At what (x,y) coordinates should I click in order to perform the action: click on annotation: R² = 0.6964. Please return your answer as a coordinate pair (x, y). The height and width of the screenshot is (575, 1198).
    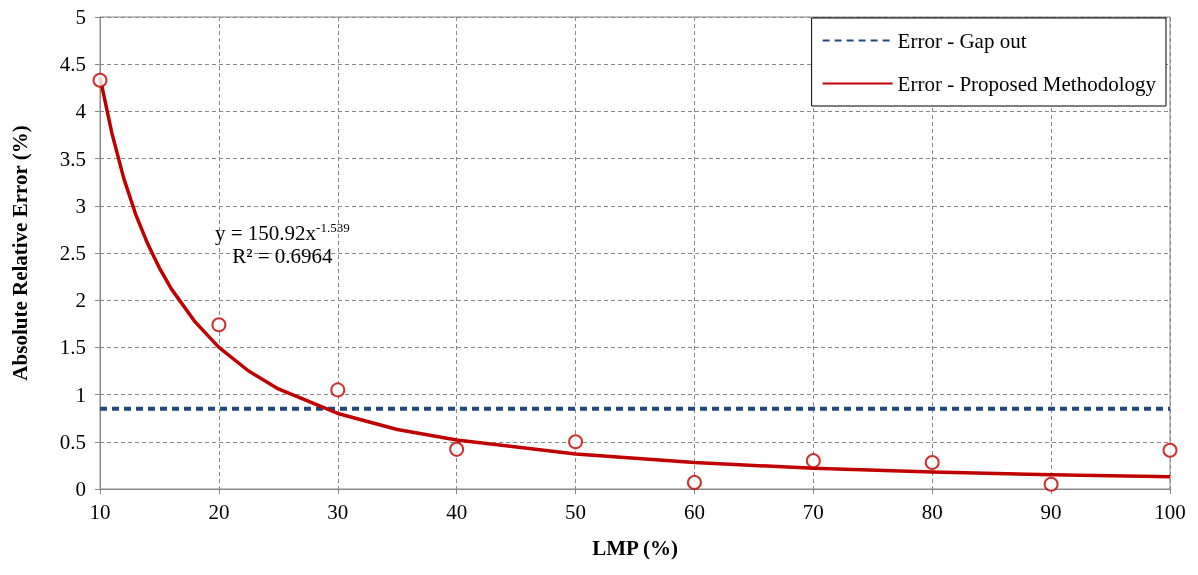
    Looking at the image, I should click on (282, 256).